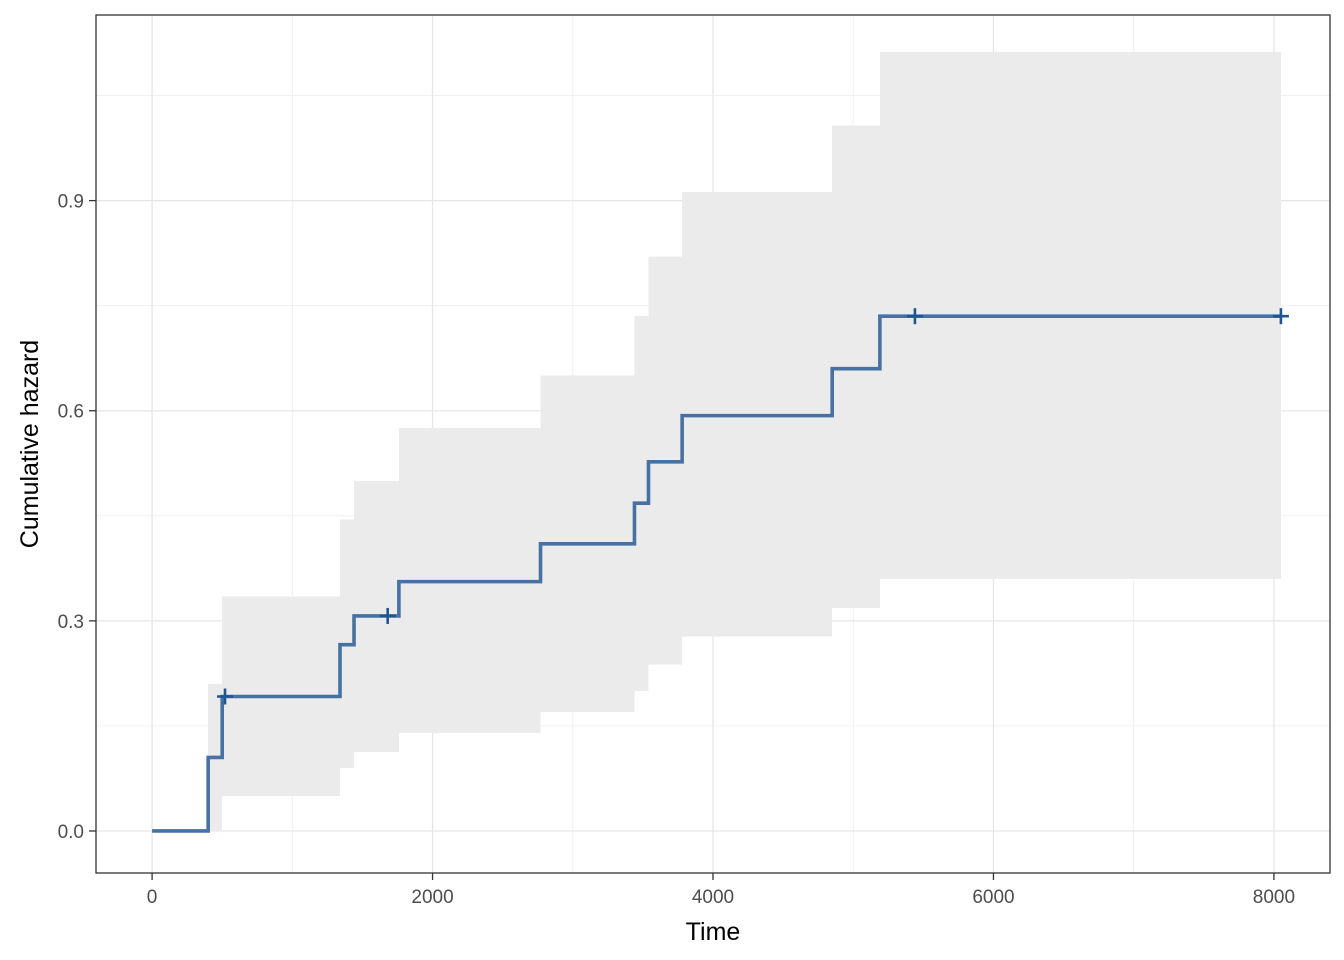  Describe the element at coordinates (152, 897) in the screenshot. I see `x-tick-label: 0` at that location.